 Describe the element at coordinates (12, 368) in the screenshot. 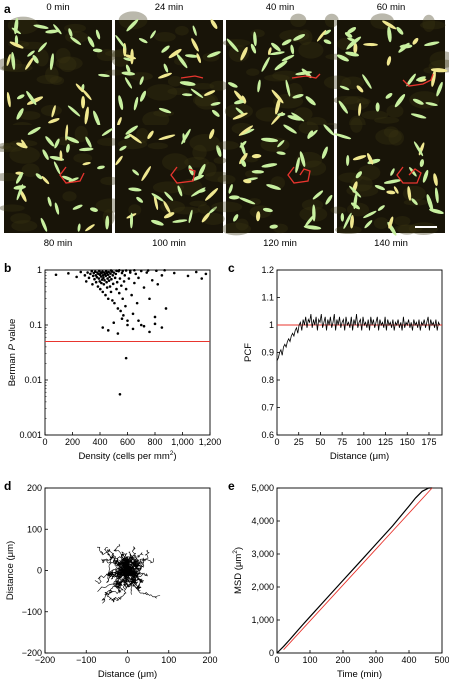

I see `label-part: Berman` at that location.